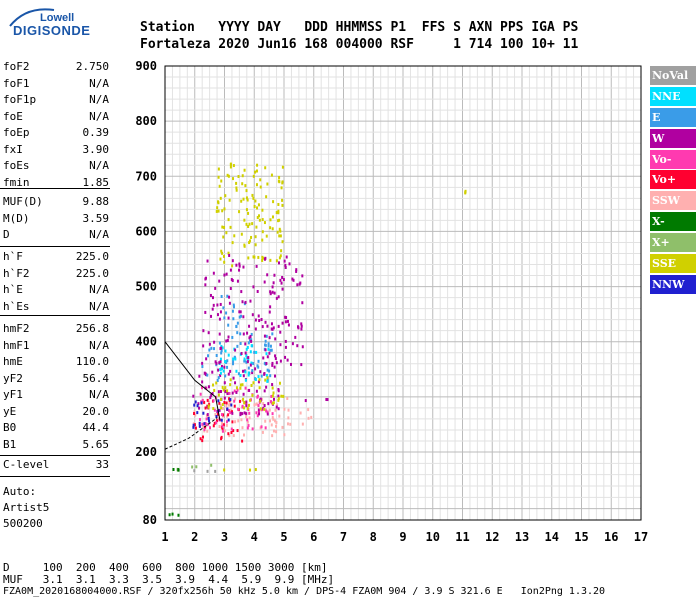 The height and width of the screenshot is (600, 700). I want to click on logo-brand-name: Lowell, so click(57, 18).